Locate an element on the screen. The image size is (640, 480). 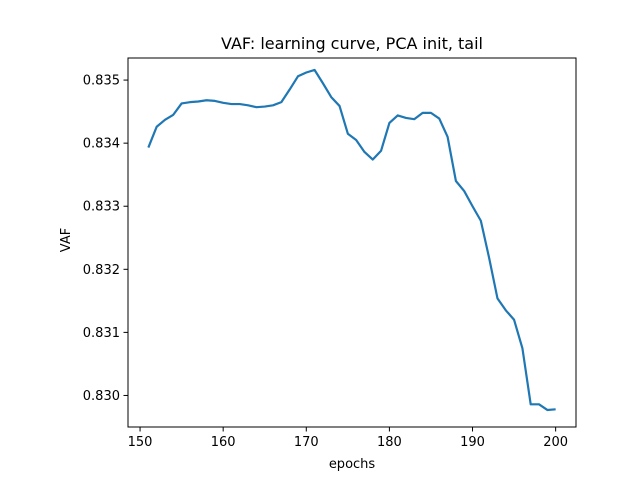
x-tick-label: 200 is located at coordinates (555, 442).